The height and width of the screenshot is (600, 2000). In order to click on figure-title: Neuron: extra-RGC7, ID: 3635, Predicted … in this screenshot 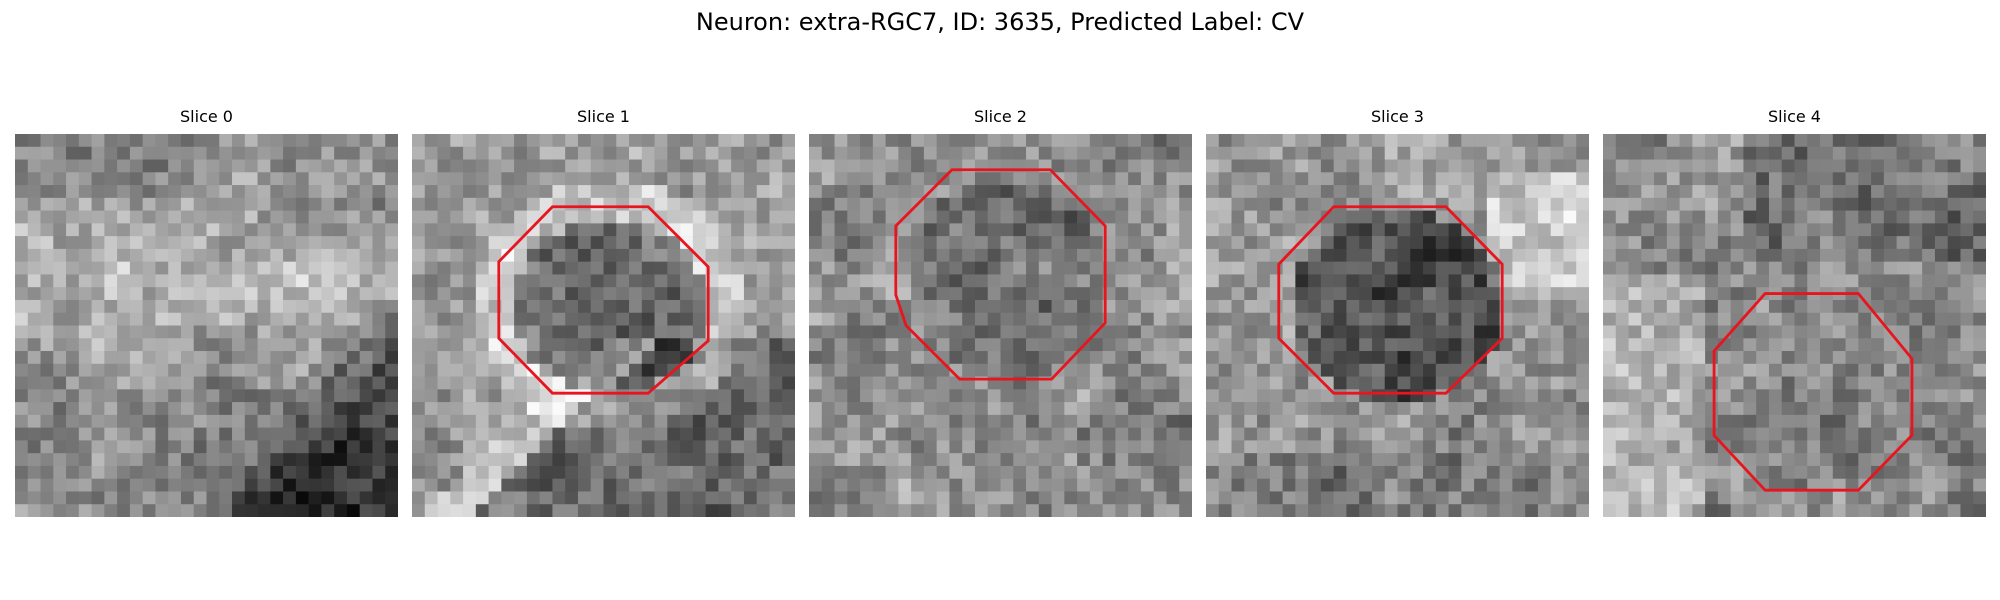, I will do `click(1000, 22)`.